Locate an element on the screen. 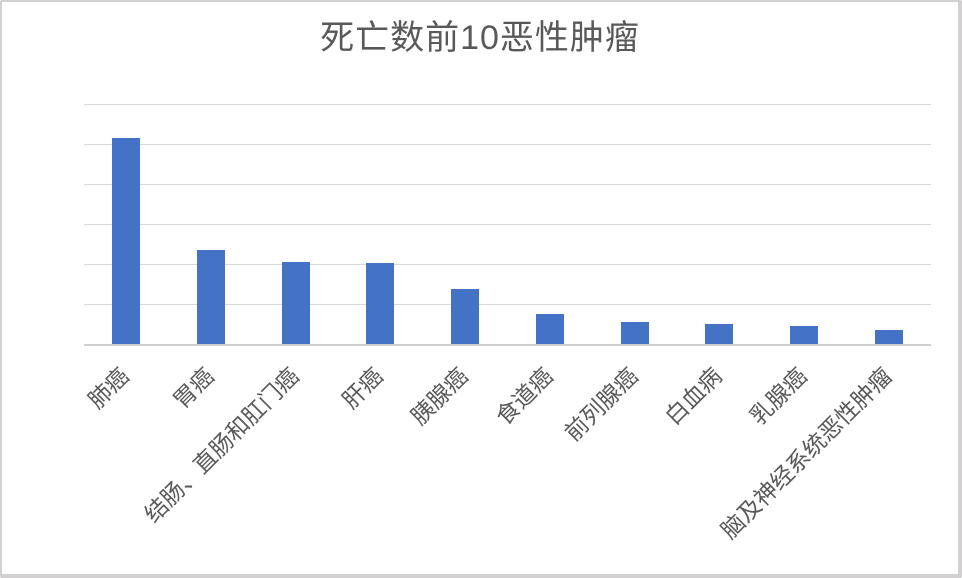  x-axis-label: 肝癌 is located at coordinates (363, 388).